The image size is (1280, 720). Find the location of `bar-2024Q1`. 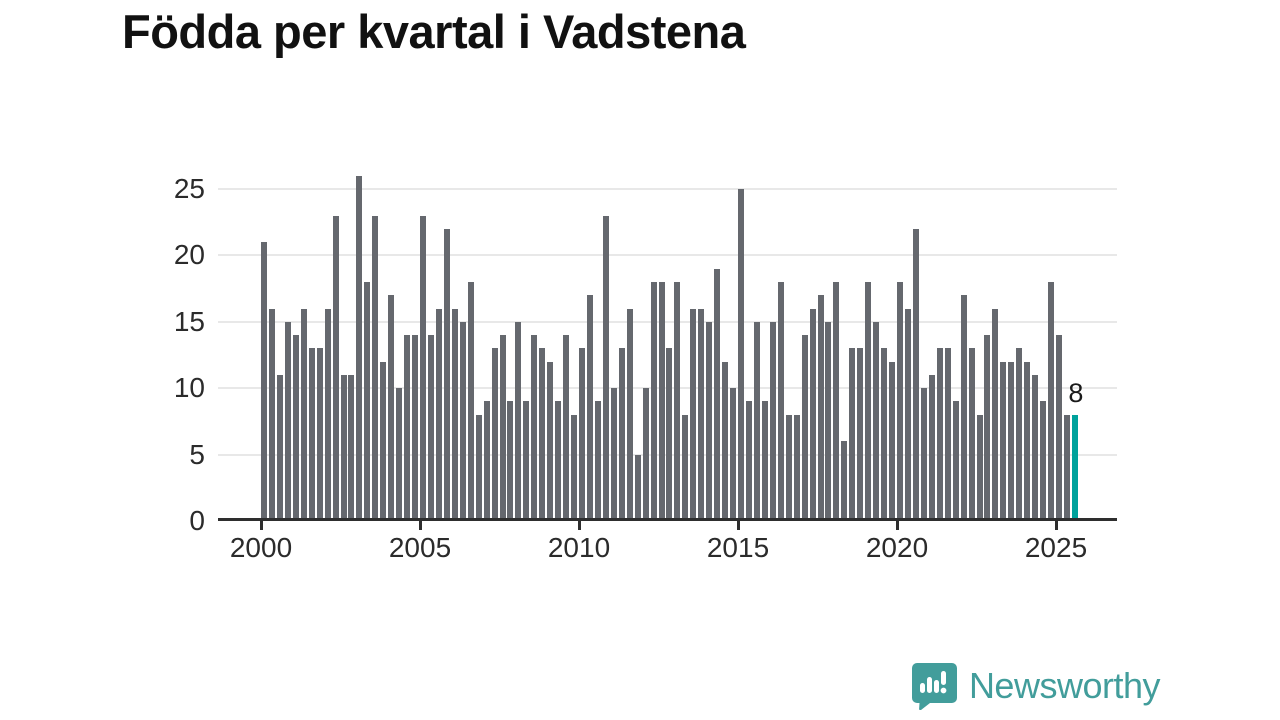

bar-2024Q1 is located at coordinates (1027, 441).